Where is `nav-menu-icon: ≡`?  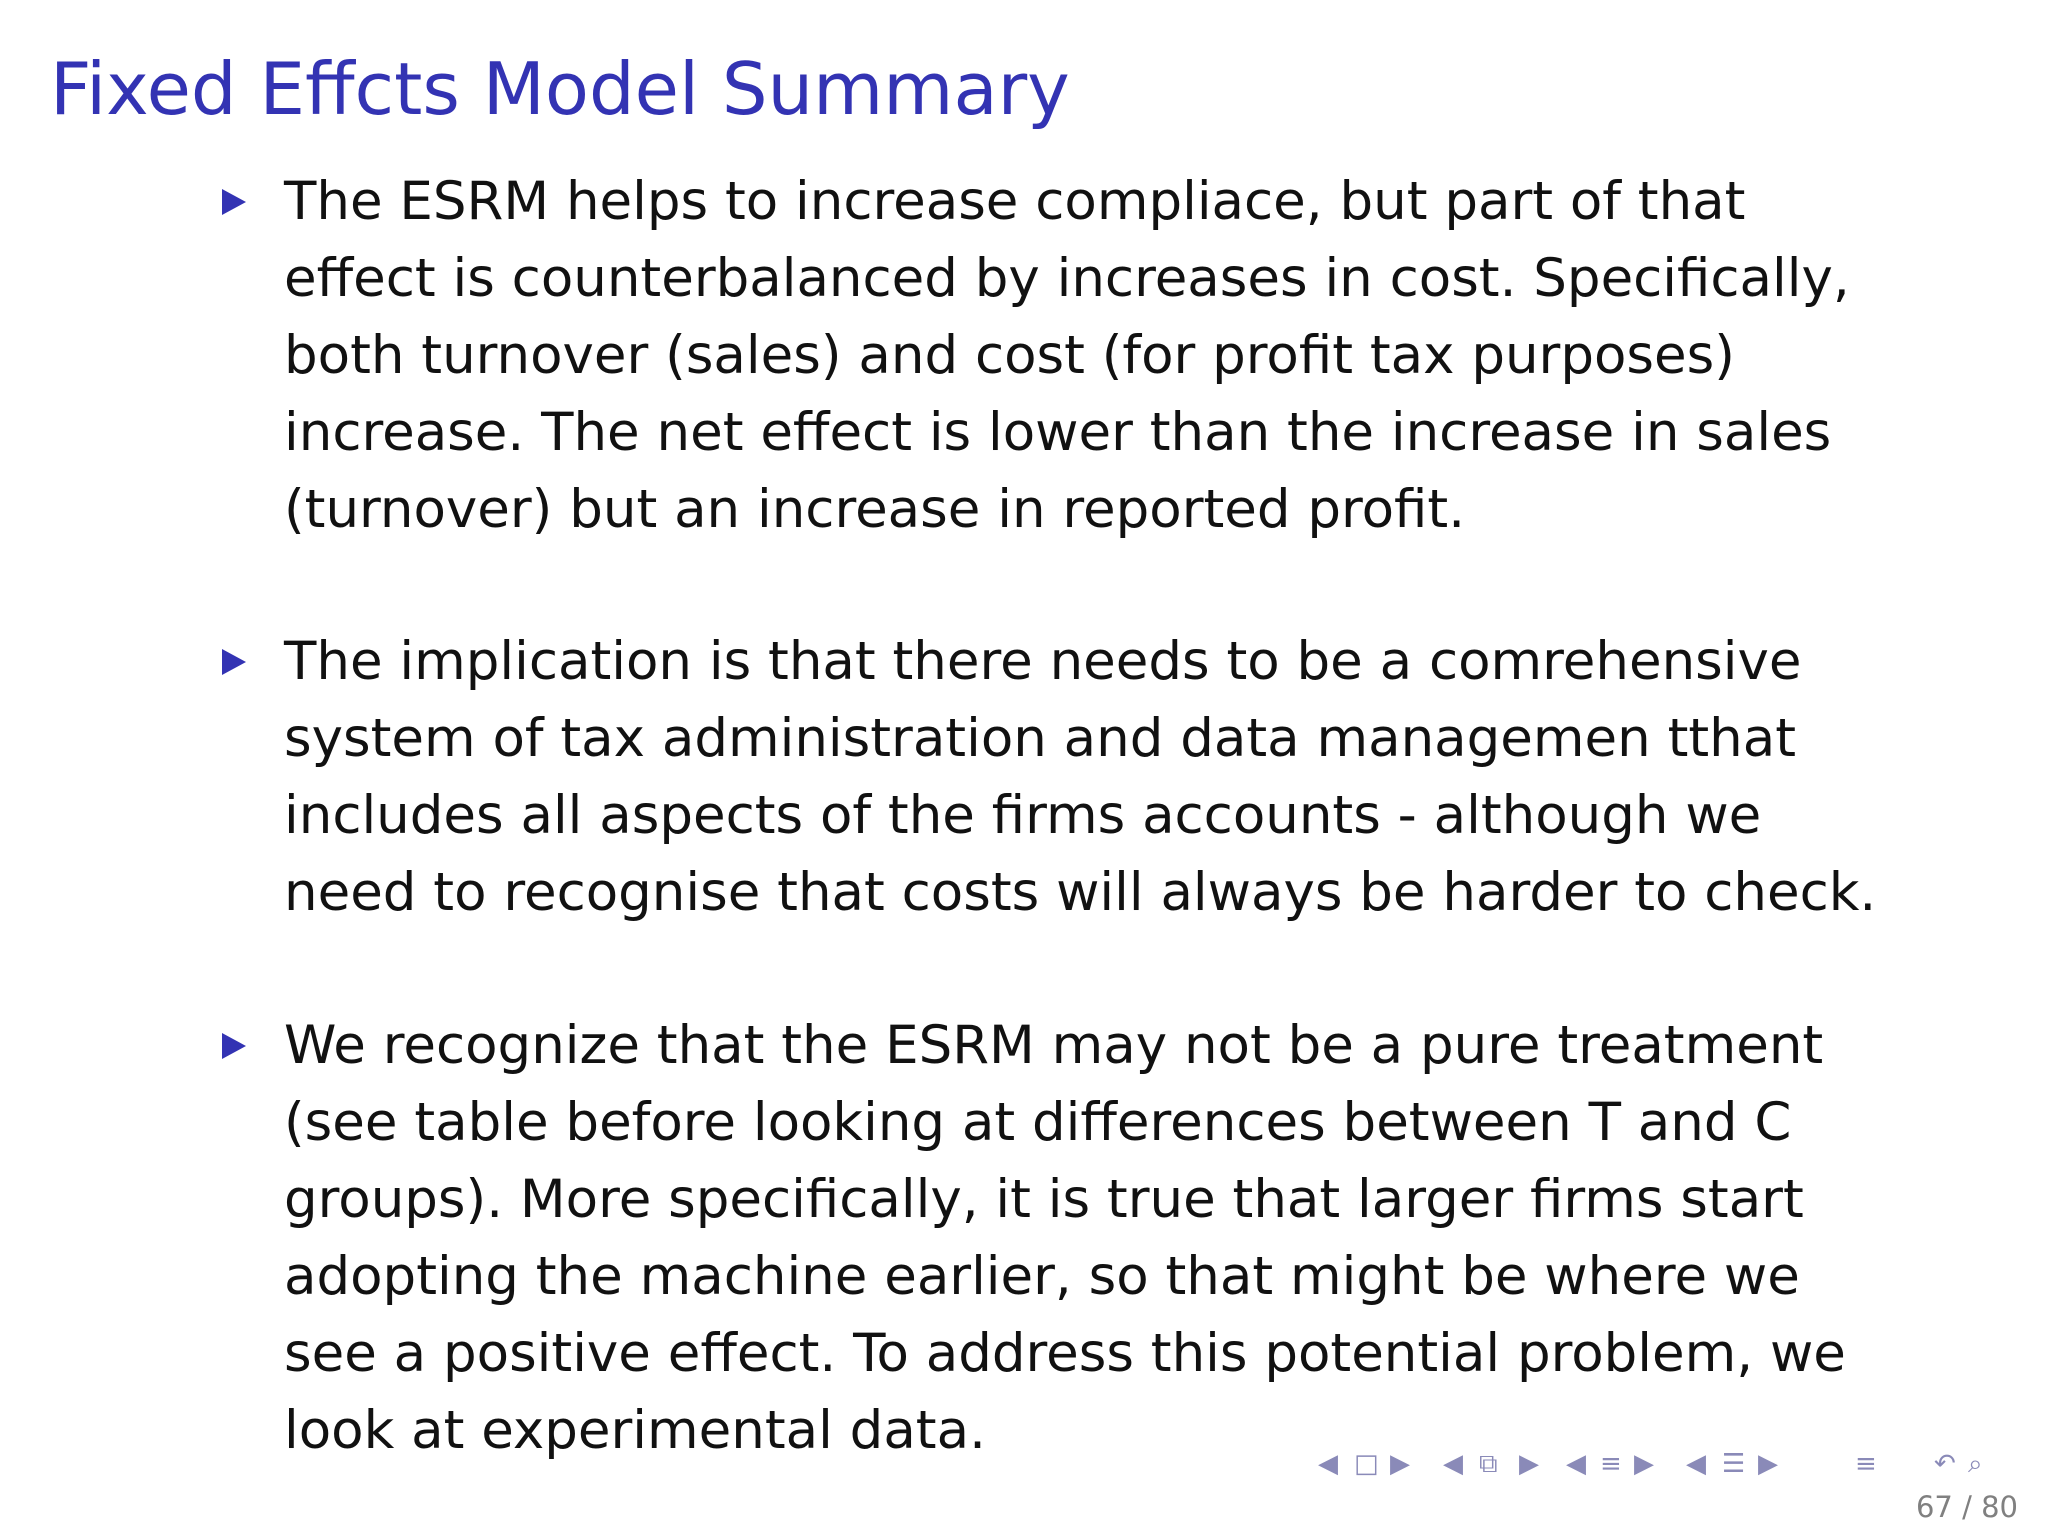
nav-menu-icon: ≡ is located at coordinates (1866, 1464).